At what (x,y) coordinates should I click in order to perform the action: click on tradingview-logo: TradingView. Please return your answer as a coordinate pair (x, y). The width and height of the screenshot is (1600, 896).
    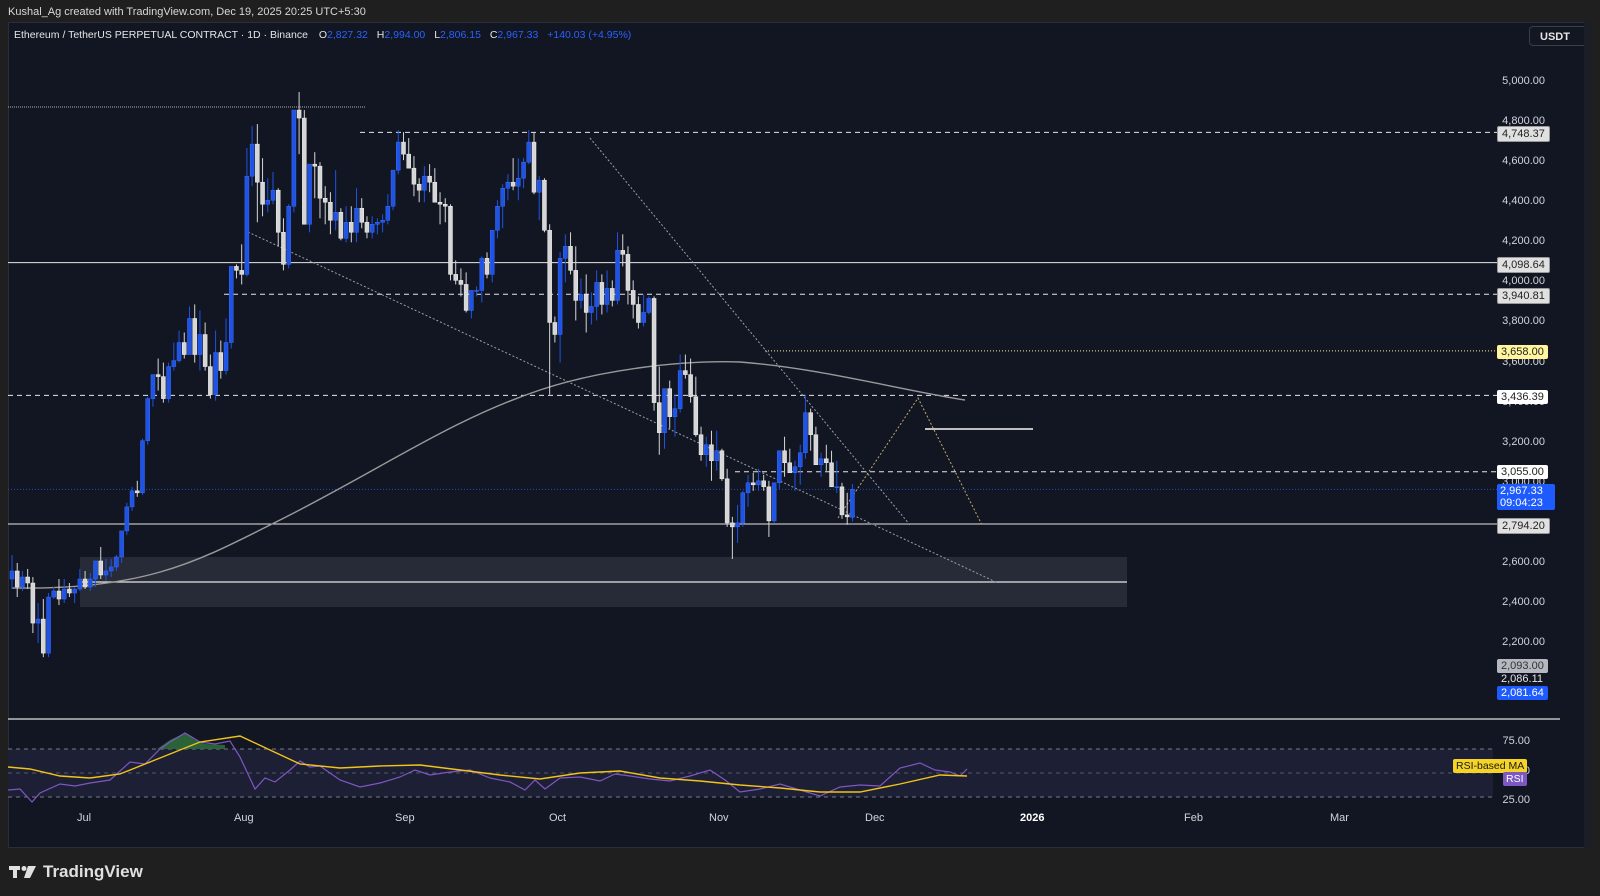
    Looking at the image, I should click on (76, 872).